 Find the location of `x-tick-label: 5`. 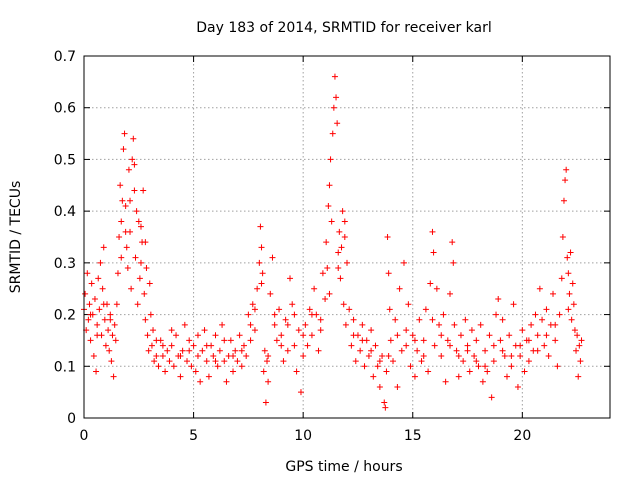

x-tick-label: 5 is located at coordinates (193, 436).